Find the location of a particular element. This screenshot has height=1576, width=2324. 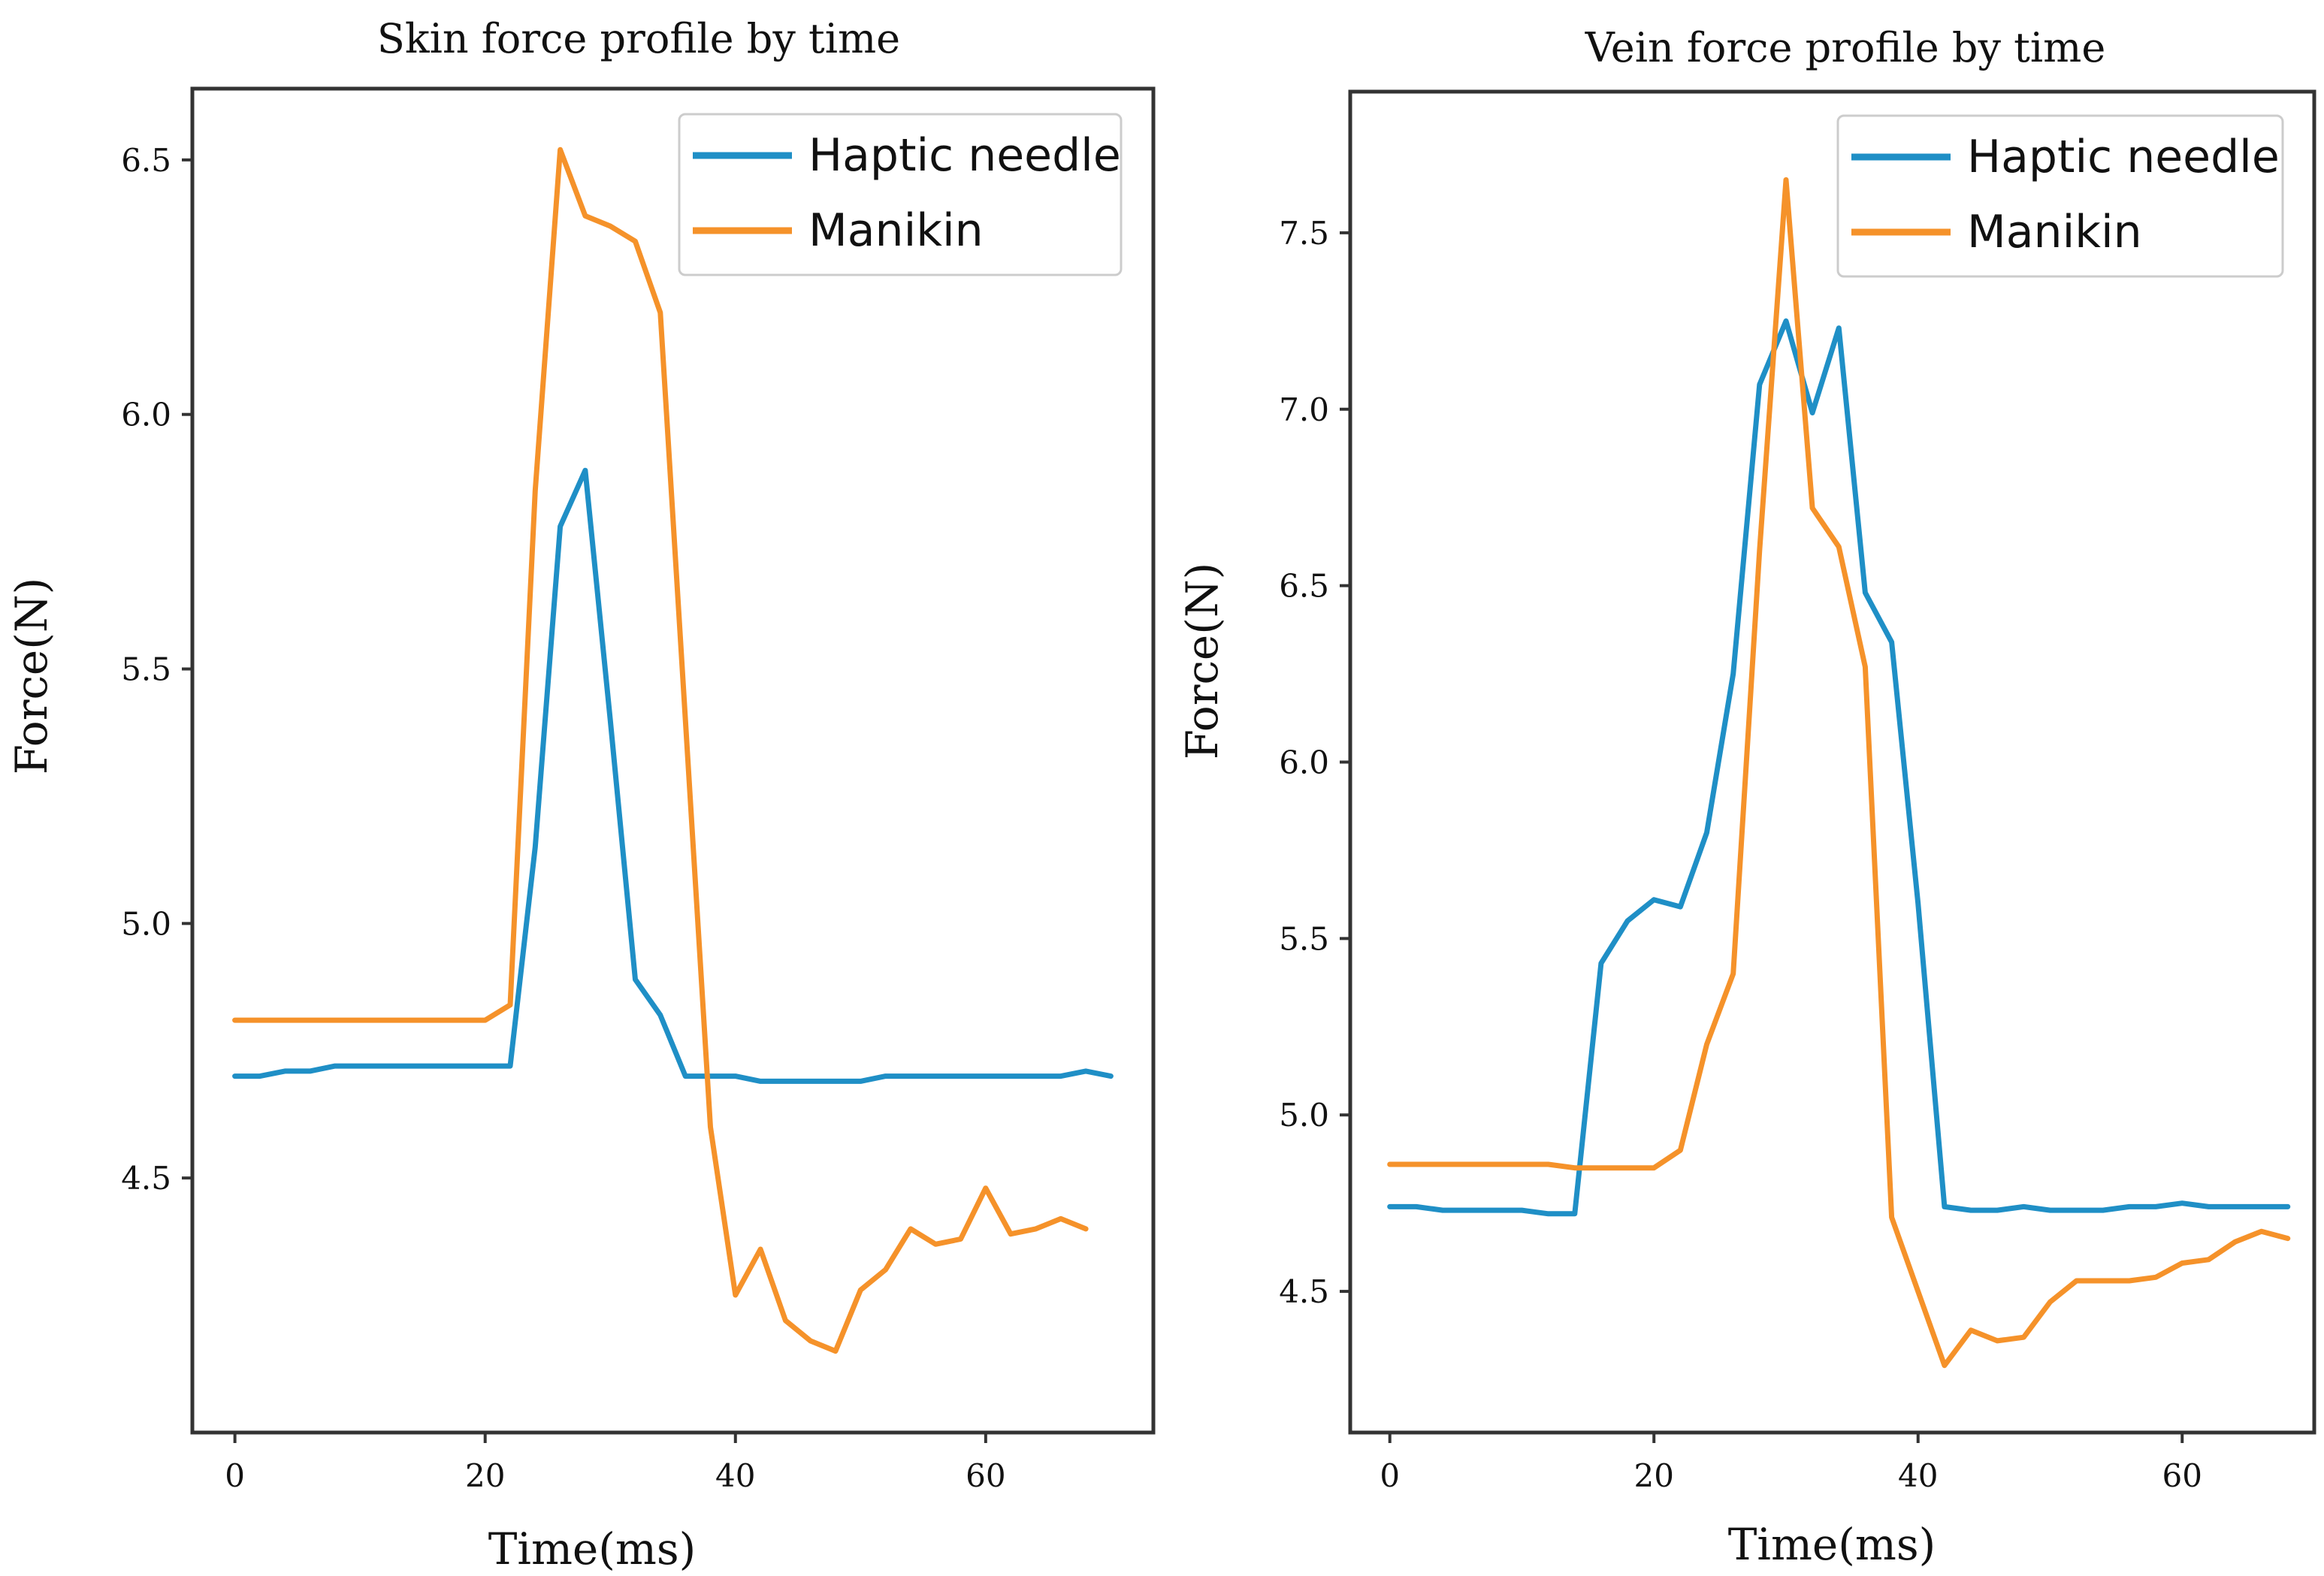

chart-title: Skin force profile by time is located at coordinates (638, 38).